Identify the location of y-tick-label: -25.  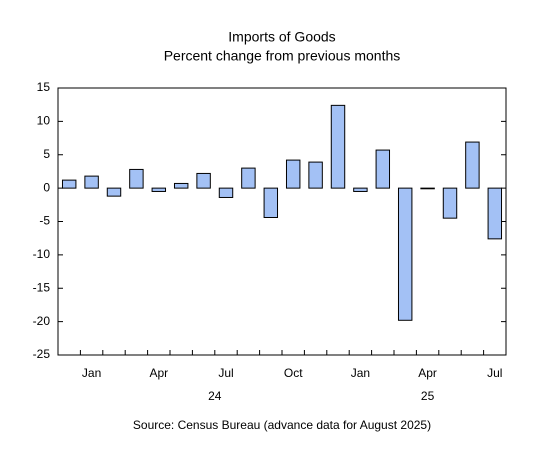
(42, 354).